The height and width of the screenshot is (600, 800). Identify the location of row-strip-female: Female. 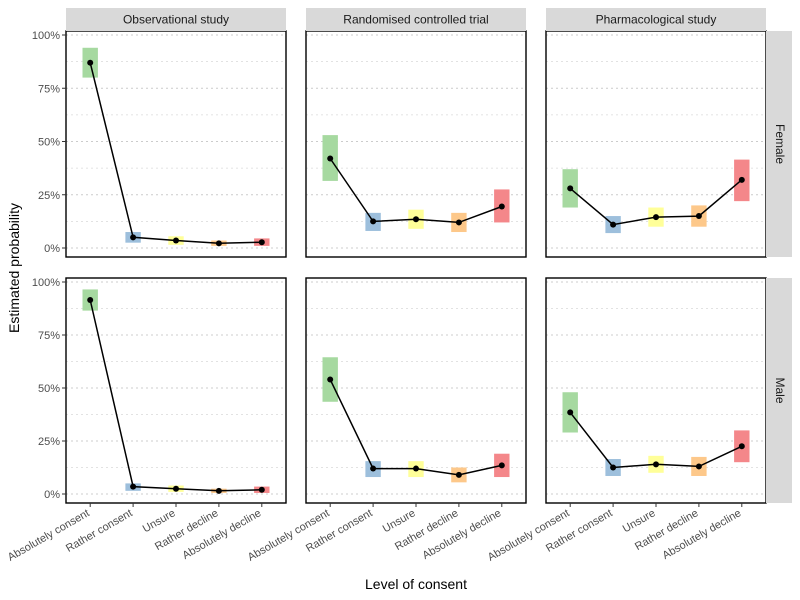
(779, 144).